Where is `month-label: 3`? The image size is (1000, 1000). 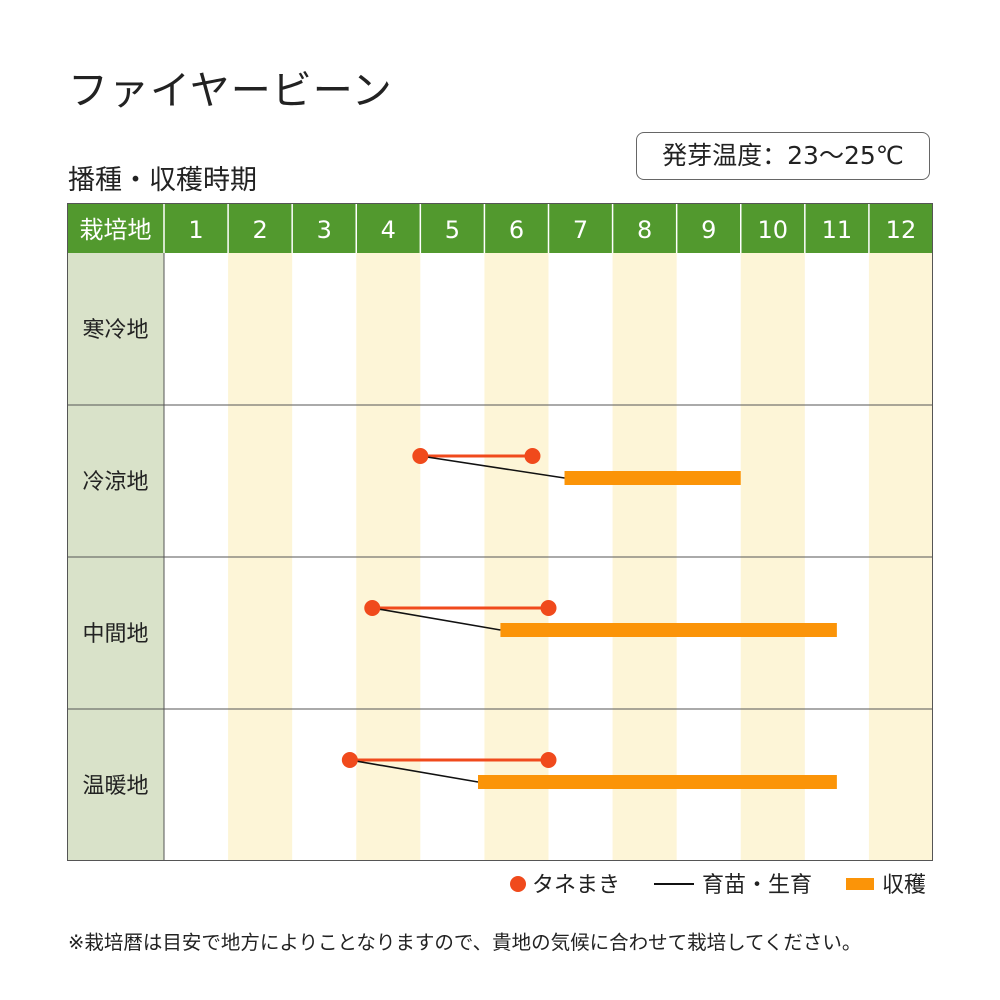
month-label: 3 is located at coordinates (324, 230).